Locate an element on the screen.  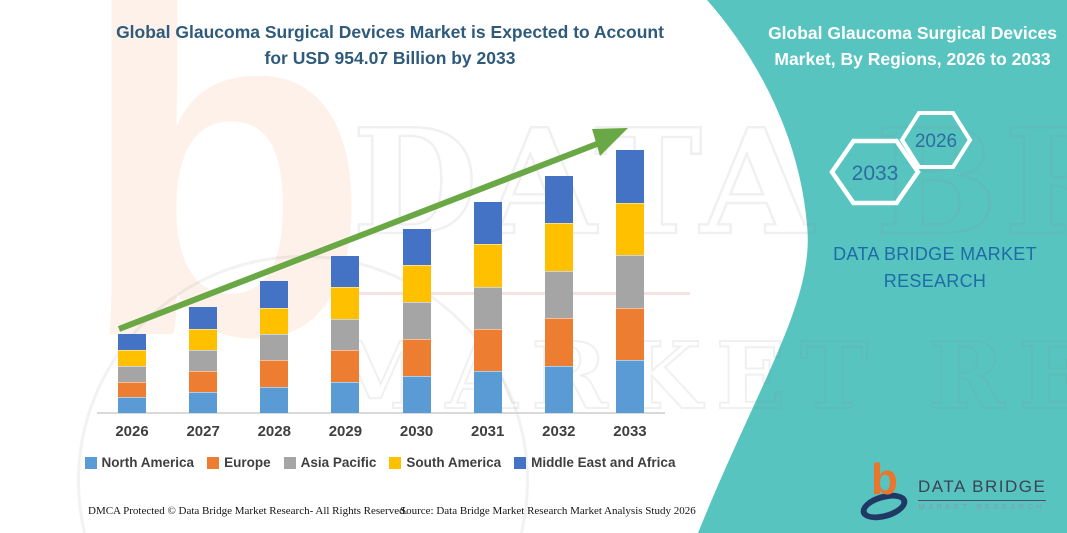
x-axis-label-2026: 2026 is located at coordinates (132, 431).